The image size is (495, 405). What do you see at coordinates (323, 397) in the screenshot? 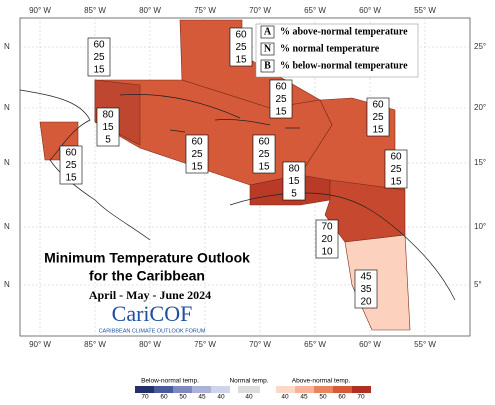
I see `colorbar-tick: 50` at bounding box center [323, 397].